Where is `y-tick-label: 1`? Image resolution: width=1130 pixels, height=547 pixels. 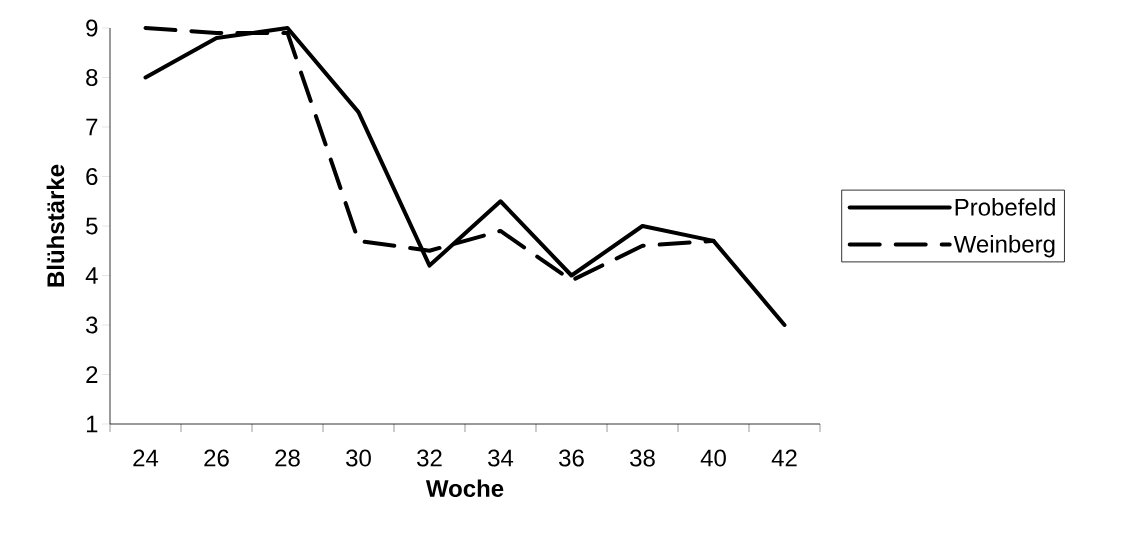 y-tick-label: 1 is located at coordinates (92, 424).